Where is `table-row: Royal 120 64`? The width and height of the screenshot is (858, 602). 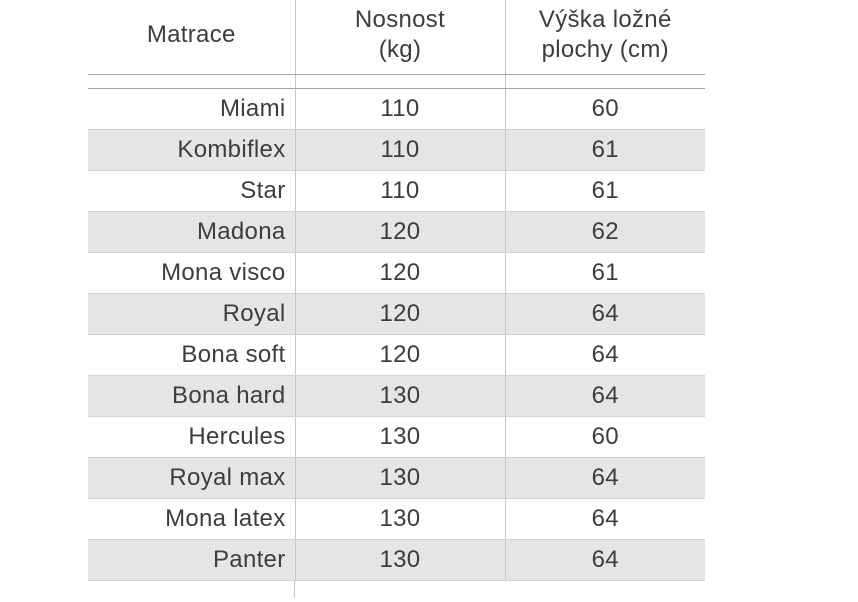
table-row: Royal 120 64 is located at coordinates (396, 314).